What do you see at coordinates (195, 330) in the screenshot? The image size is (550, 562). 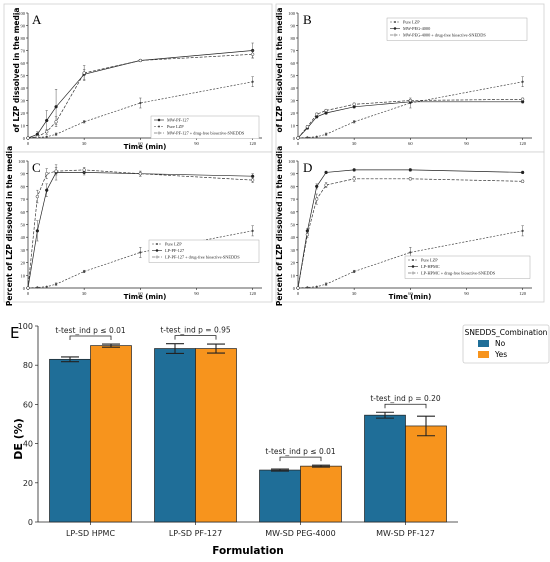 I see `significance-label: t-test_ind p = 0.95` at bounding box center [195, 330].